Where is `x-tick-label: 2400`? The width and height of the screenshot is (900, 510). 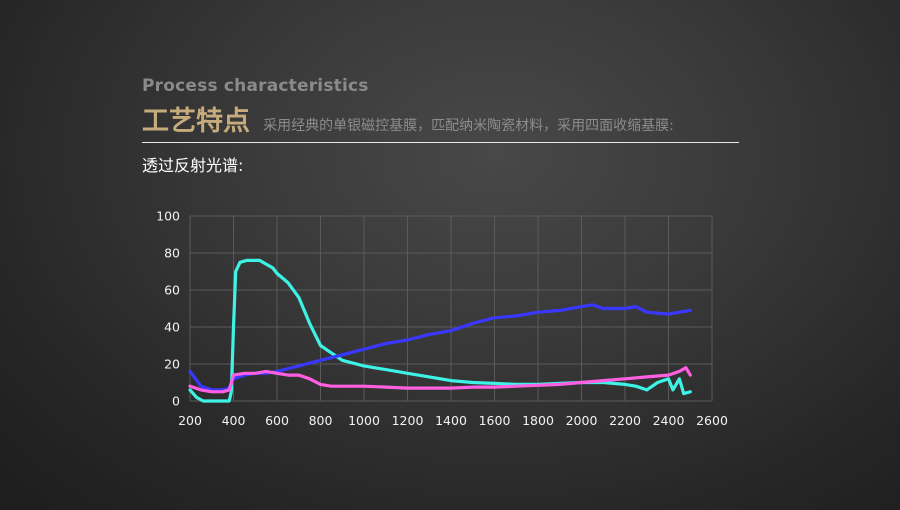 x-tick-label: 2400 is located at coordinates (669, 420).